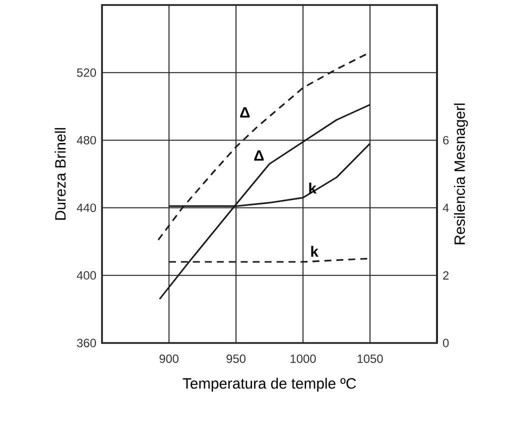  I want to click on x-tick-label: 1000, so click(303, 358).